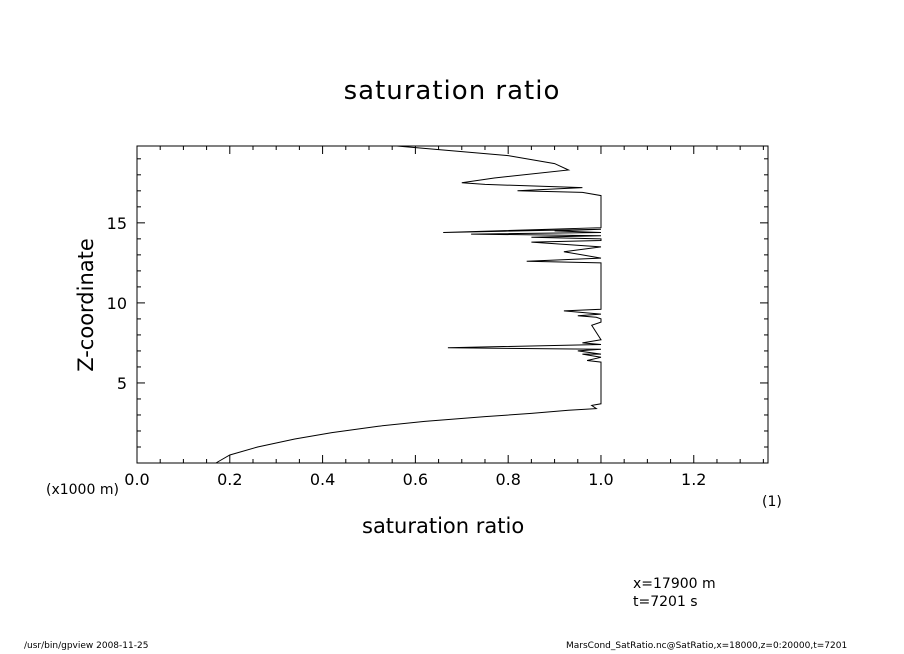 The image size is (904, 654). Describe the element at coordinates (600, 479) in the screenshot. I see `x-tick-label: 1.0` at that location.